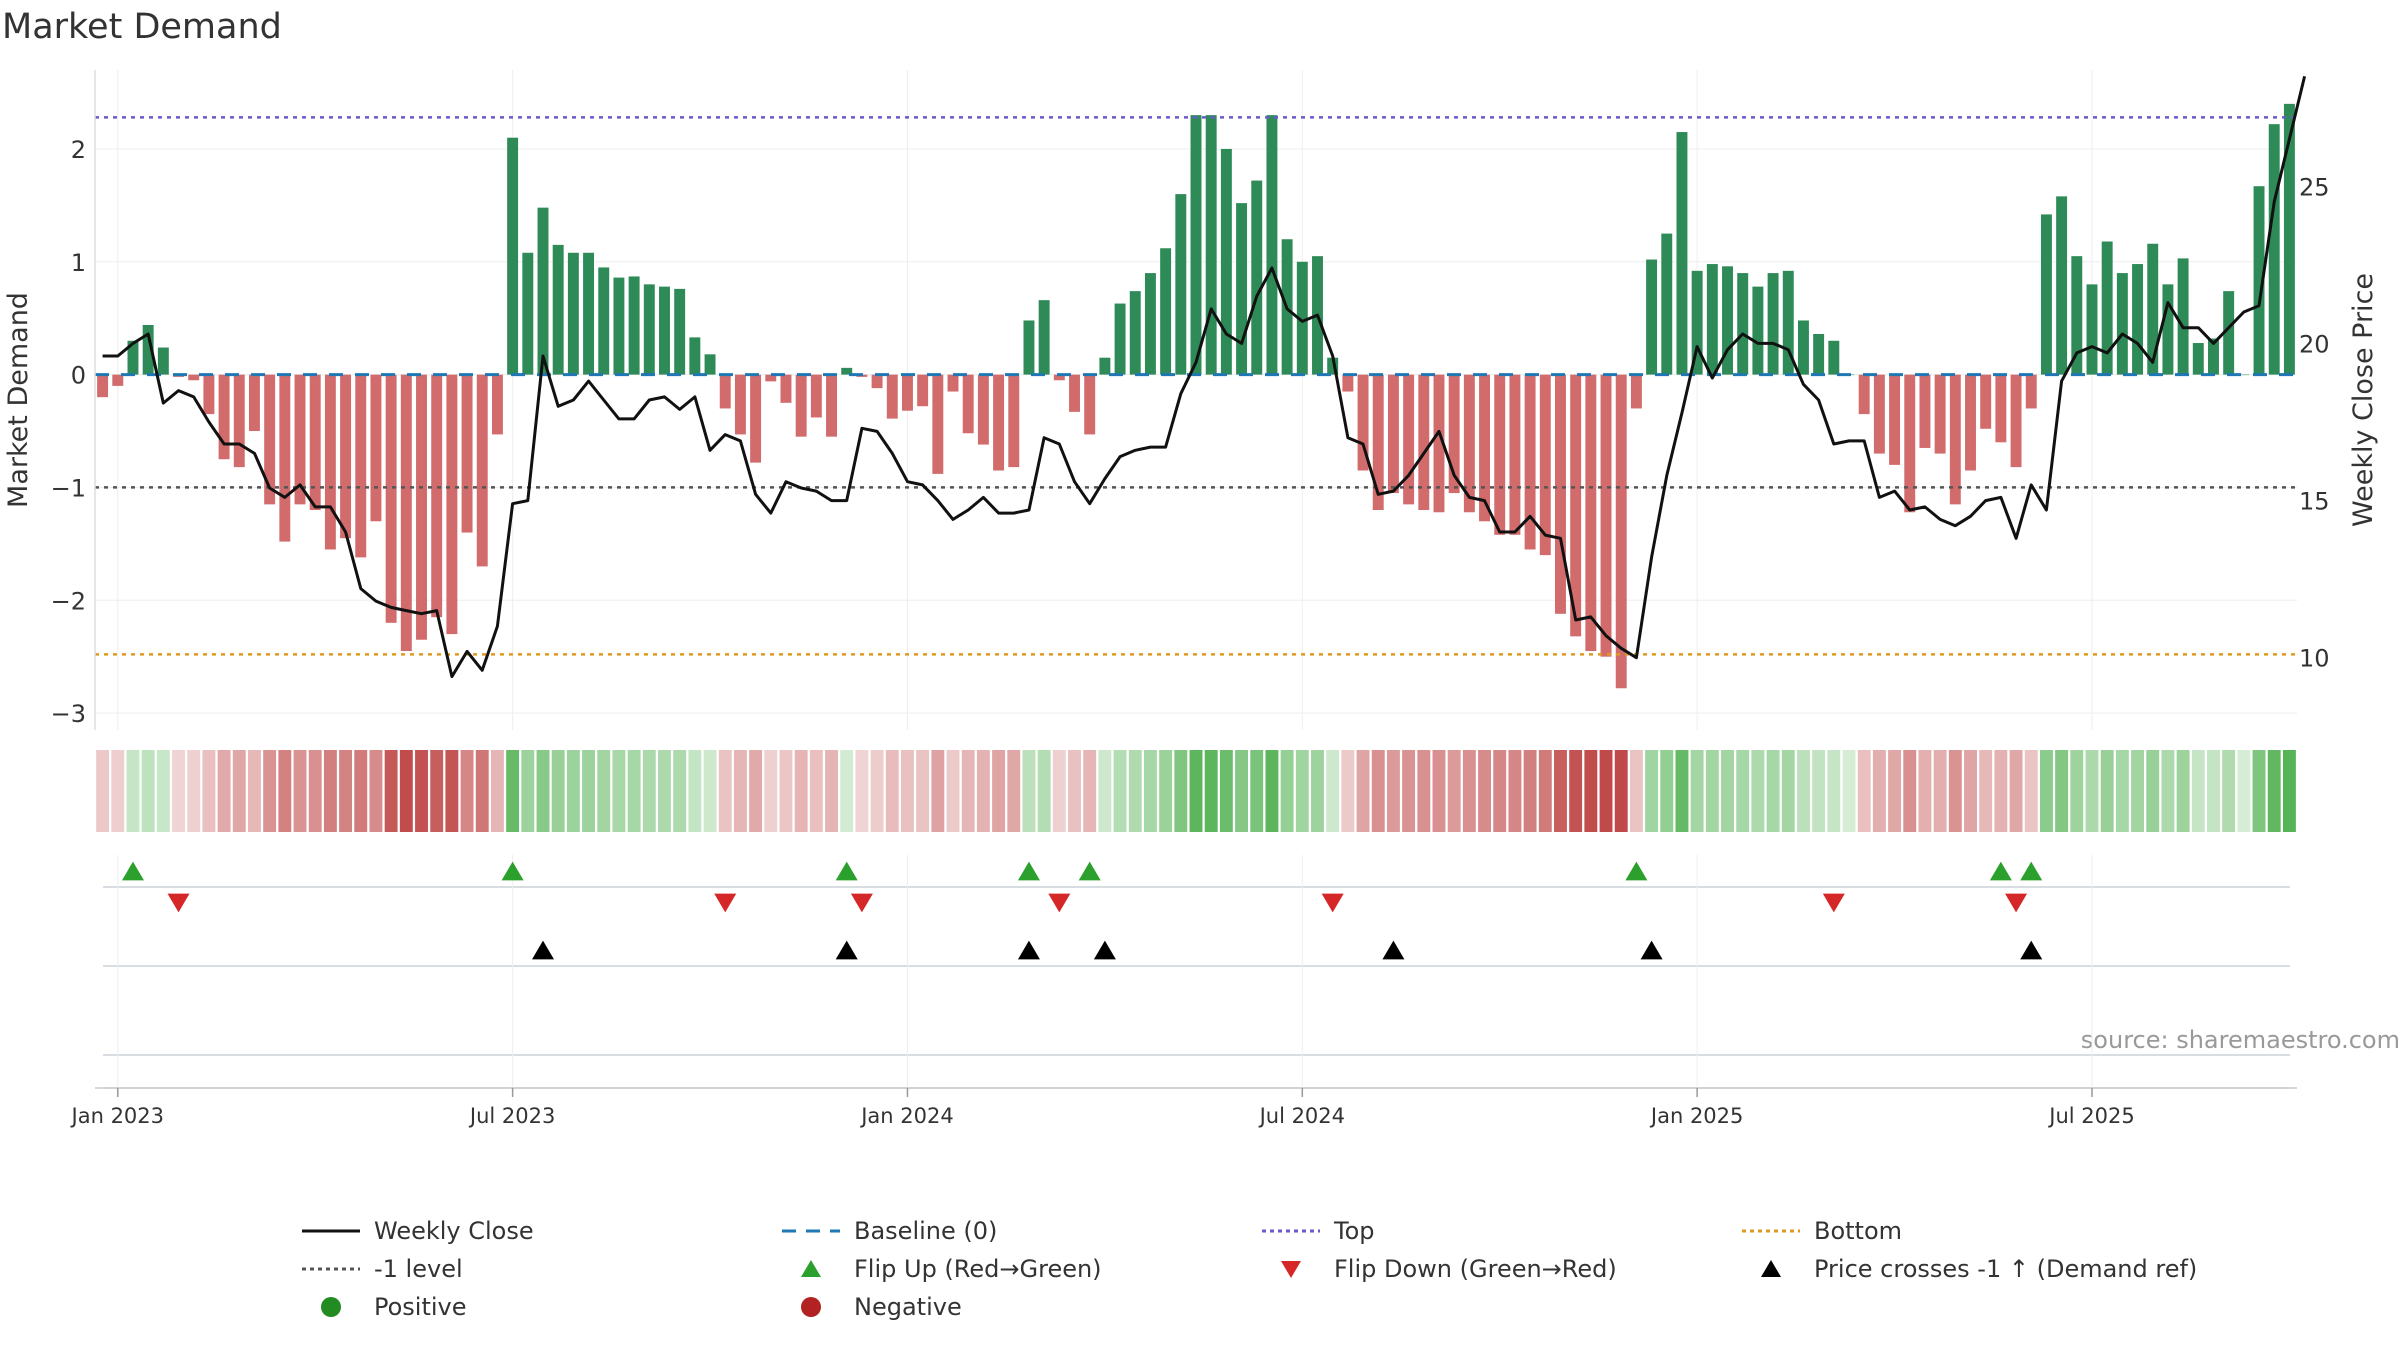 The height and width of the screenshot is (1350, 2400). What do you see at coordinates (2314, 187) in the screenshot?
I see `y-tick-label-right: 25` at bounding box center [2314, 187].